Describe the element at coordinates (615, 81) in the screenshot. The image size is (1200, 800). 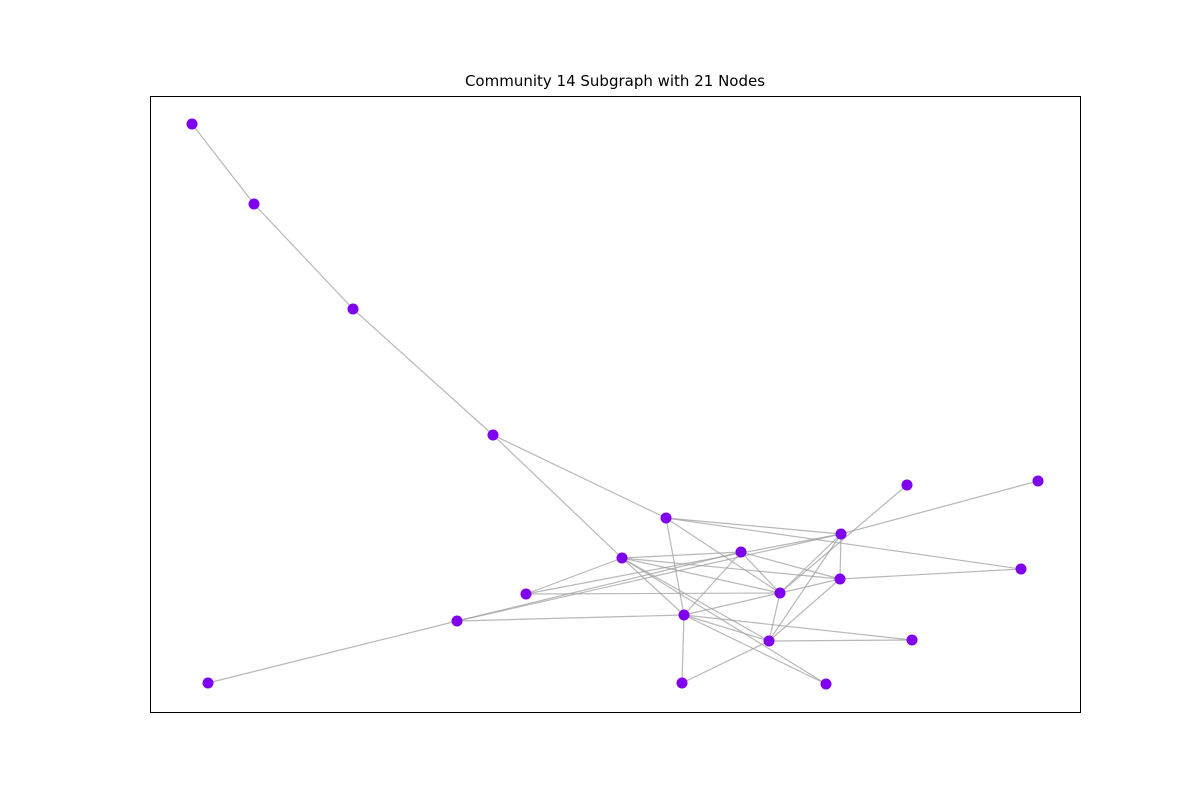
I see `chart-title: Community 14 Subgraph with 21 Nodes` at that location.